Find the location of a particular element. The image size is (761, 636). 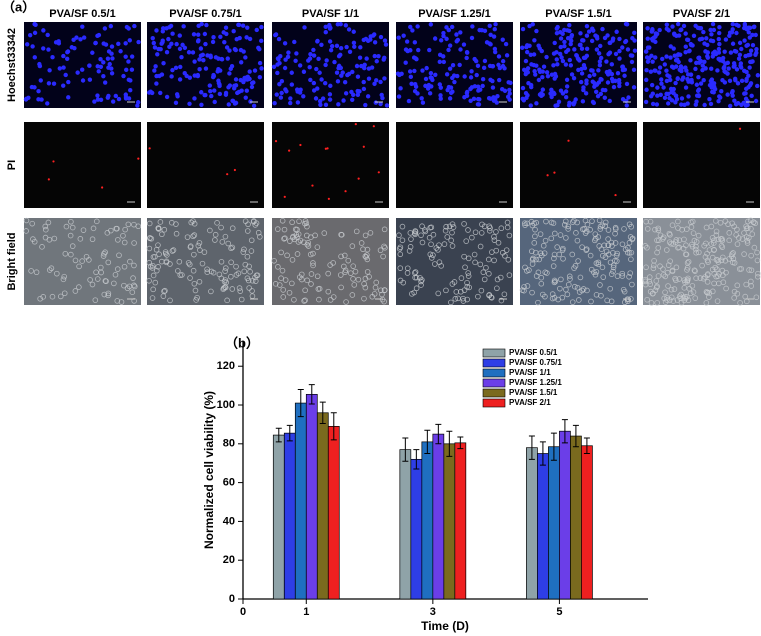

error-bar is located at coordinates (553, 446).